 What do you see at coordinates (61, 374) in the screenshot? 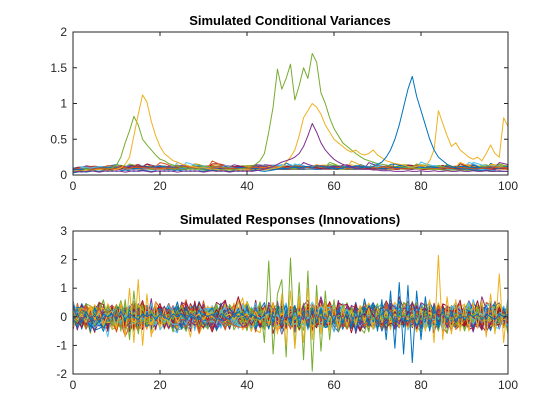
I see `y-tick-label: -2` at bounding box center [61, 374].